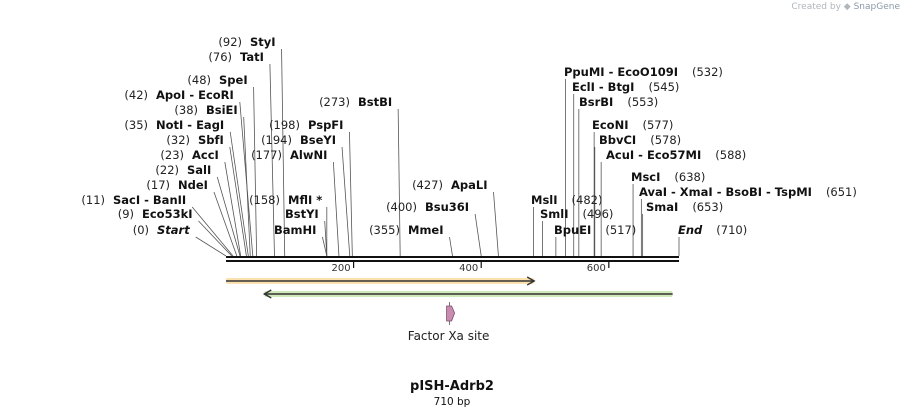 This screenshot has height=417, width=904. What do you see at coordinates (93, 200) in the screenshot?
I see `site-position-10: (11)` at bounding box center [93, 200].